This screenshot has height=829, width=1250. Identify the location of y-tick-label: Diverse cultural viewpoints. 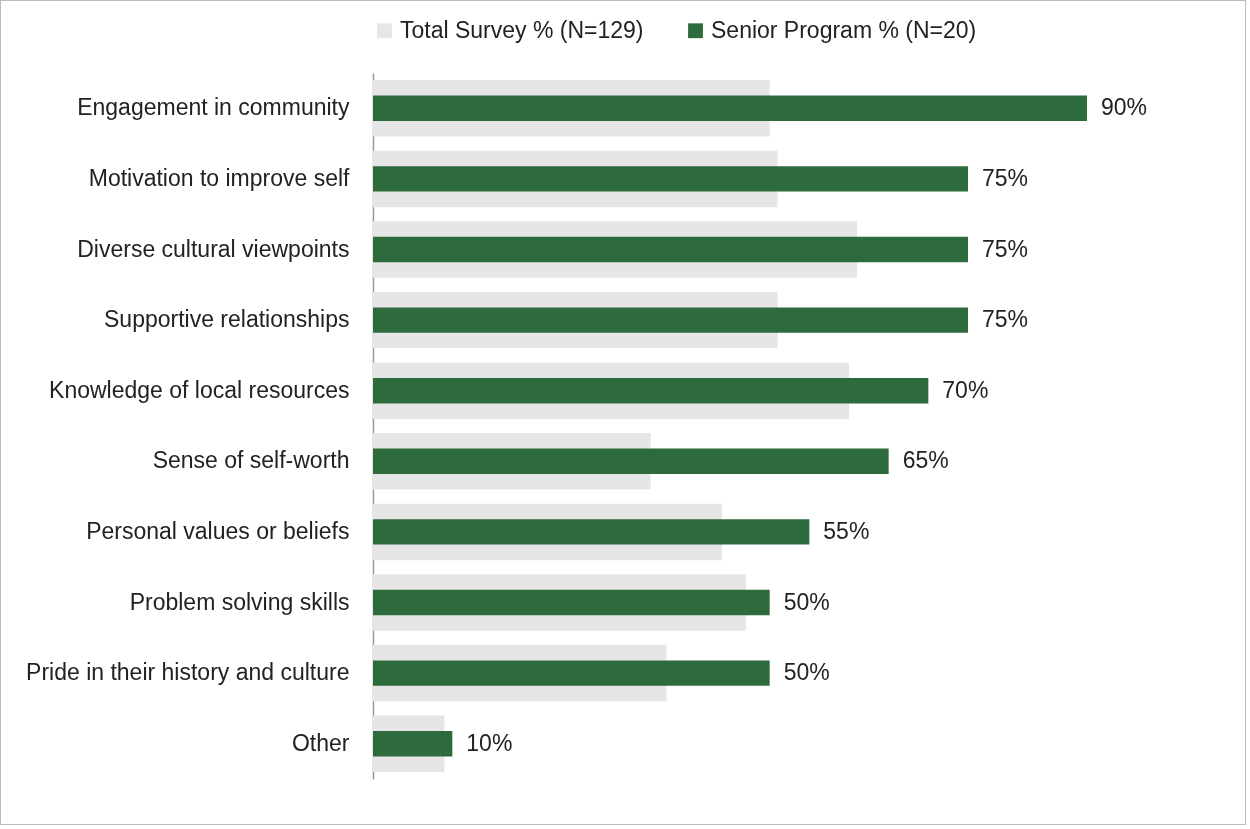
(213, 248).